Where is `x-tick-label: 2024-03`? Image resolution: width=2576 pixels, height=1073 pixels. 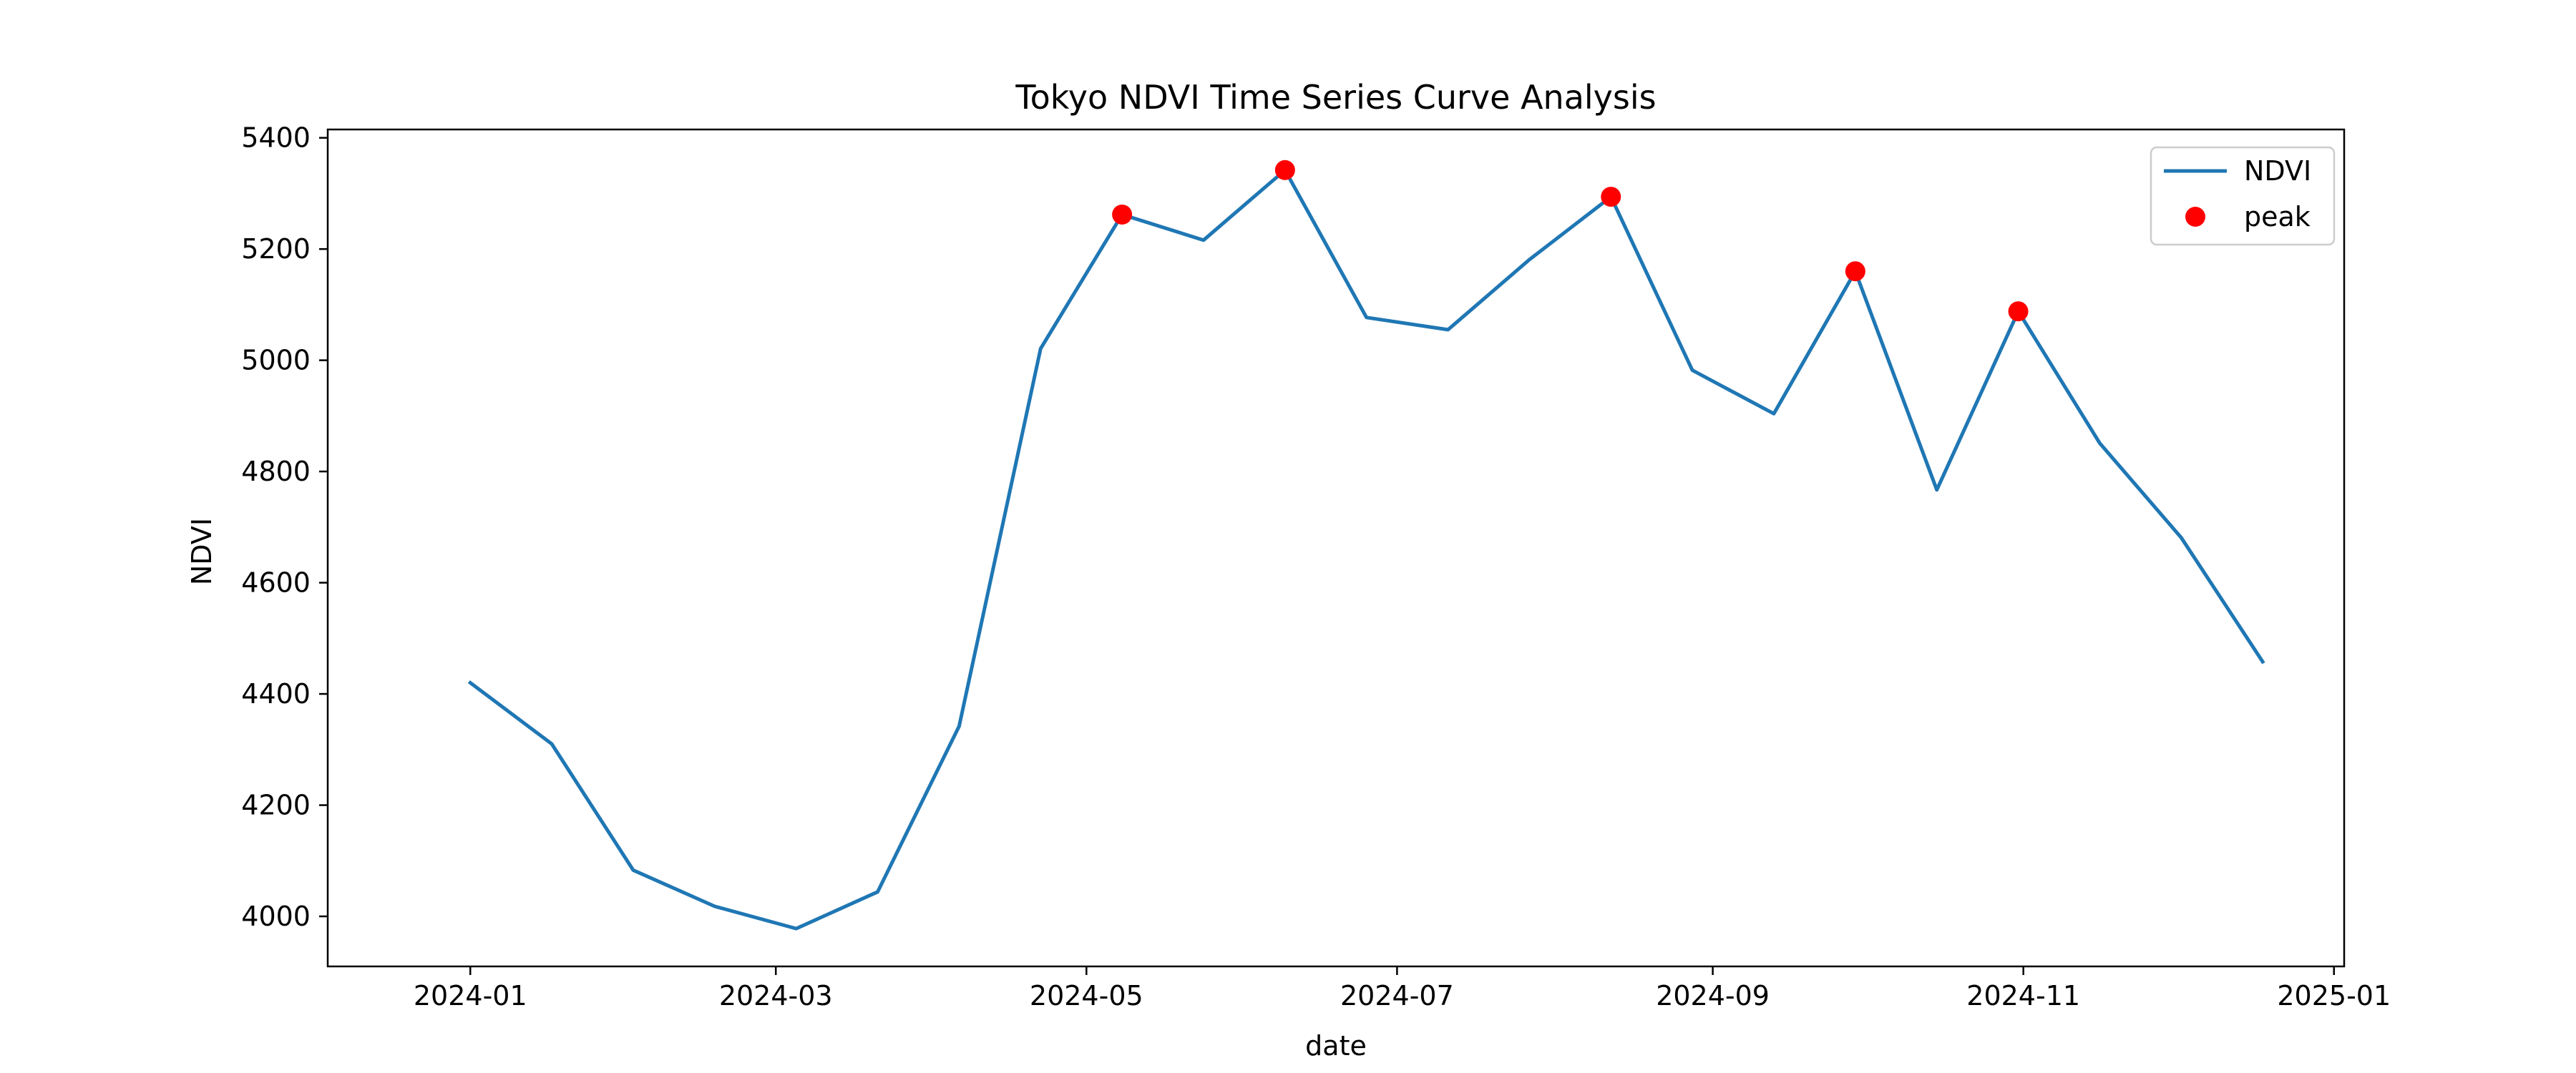 x-tick-label: 2024-03 is located at coordinates (776, 996).